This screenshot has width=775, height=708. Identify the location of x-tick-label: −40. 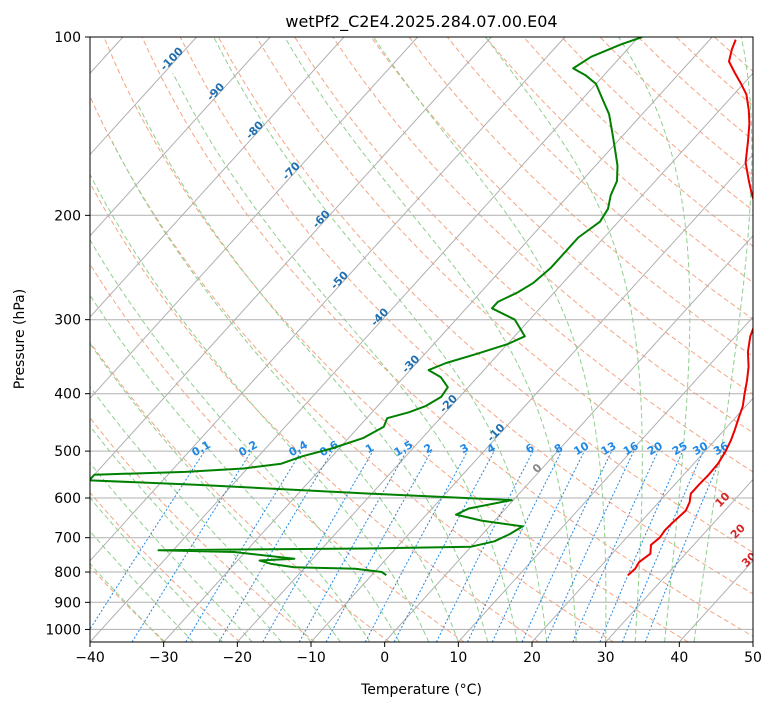
(90, 658).